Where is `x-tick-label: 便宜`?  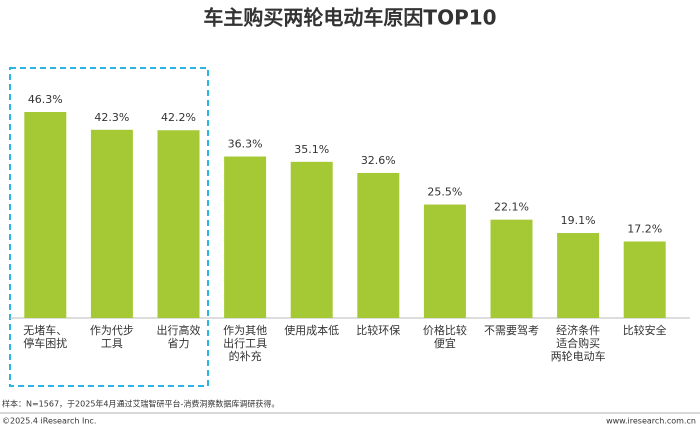 x-tick-label: 便宜 is located at coordinates (445, 343).